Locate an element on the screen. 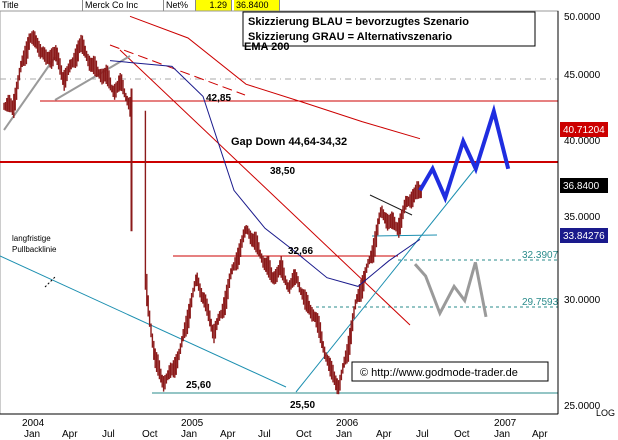  x-year-label: 2005 is located at coordinates (192, 423).